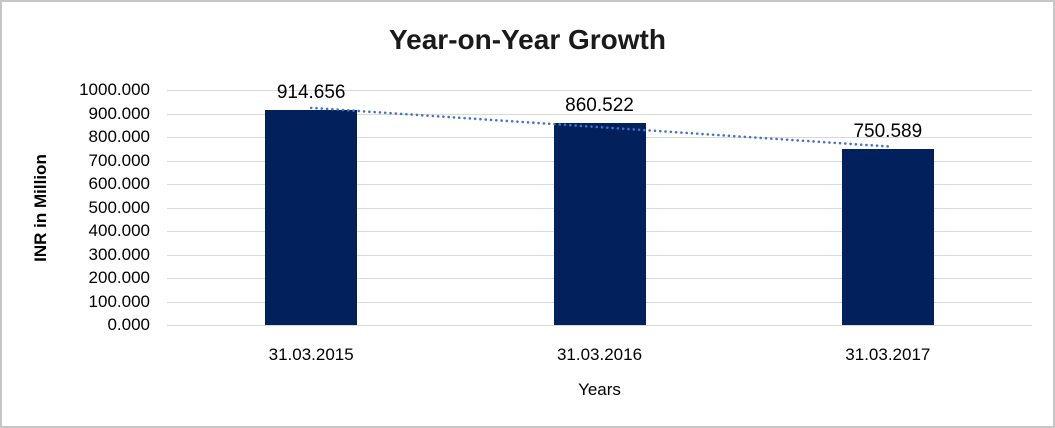  I want to click on chart-title: Year-on-Year Growth, so click(527, 39).